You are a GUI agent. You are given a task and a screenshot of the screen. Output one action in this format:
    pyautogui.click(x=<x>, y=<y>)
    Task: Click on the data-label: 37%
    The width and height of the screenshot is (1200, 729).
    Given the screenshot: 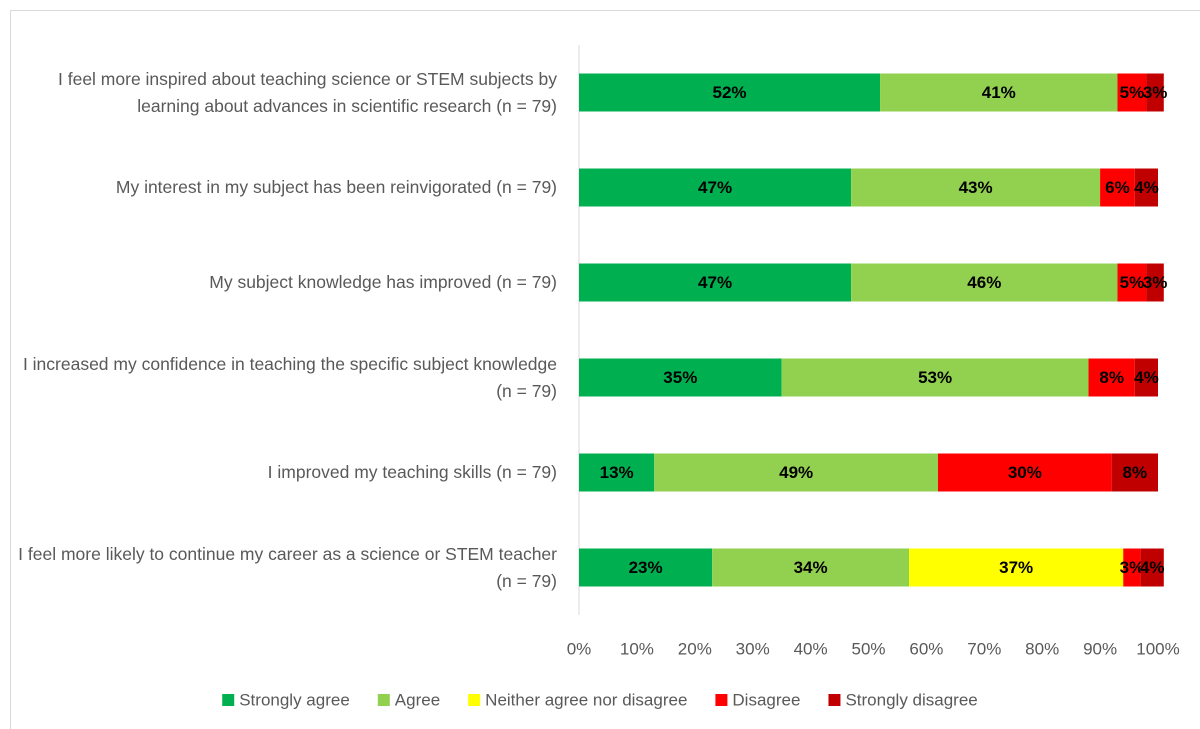 What is the action you would take?
    pyautogui.click(x=1016, y=567)
    